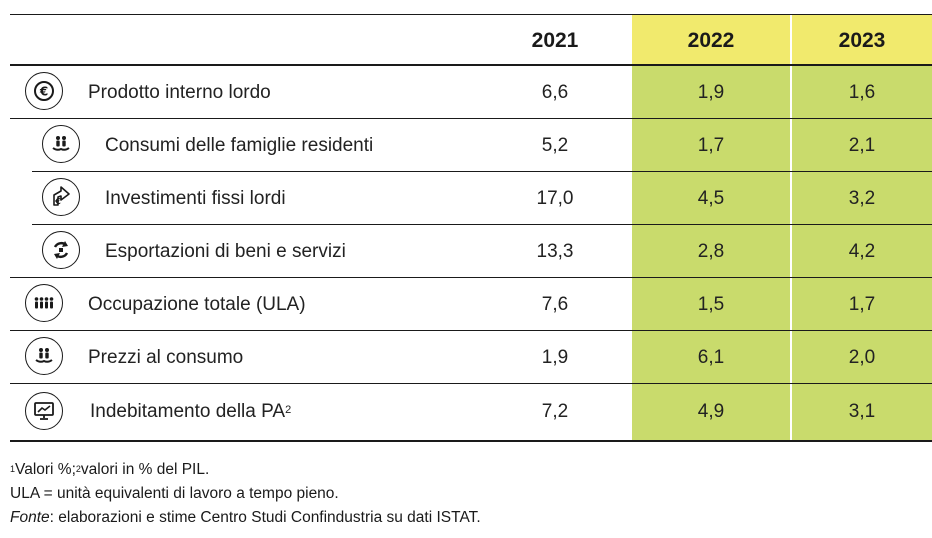  I want to click on row-label: Indebitamento della PA2, so click(191, 411).